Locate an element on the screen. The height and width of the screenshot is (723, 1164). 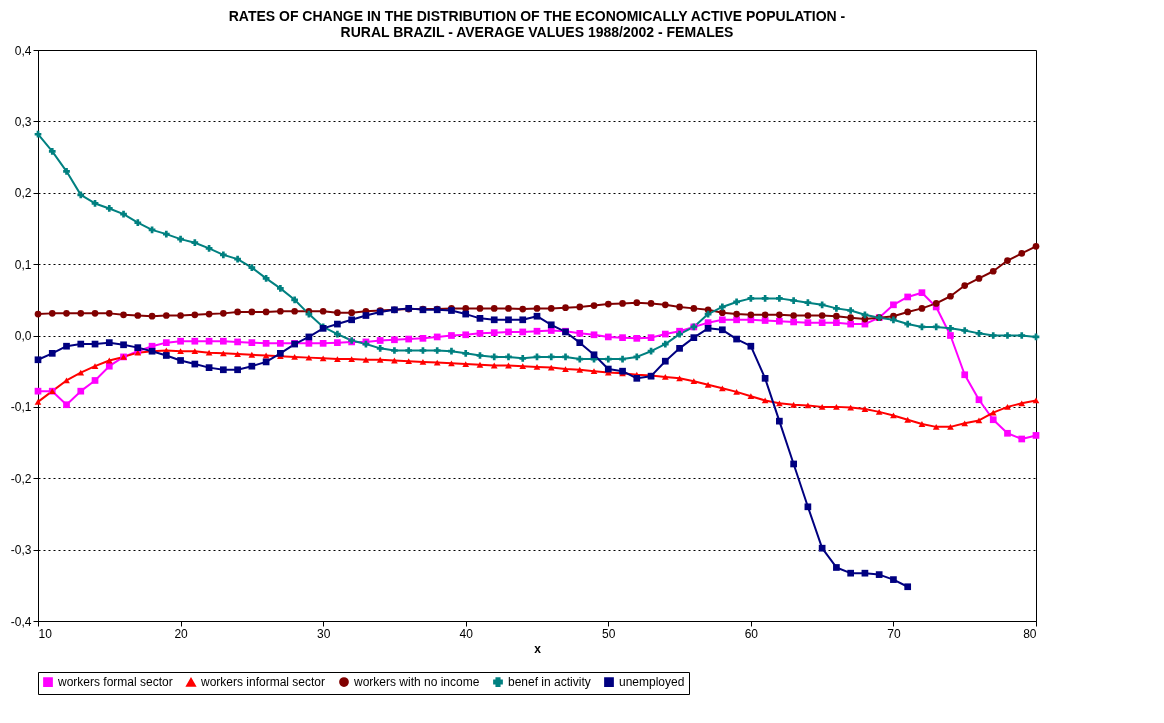
x-tick-label: 20 is located at coordinates (181, 633).